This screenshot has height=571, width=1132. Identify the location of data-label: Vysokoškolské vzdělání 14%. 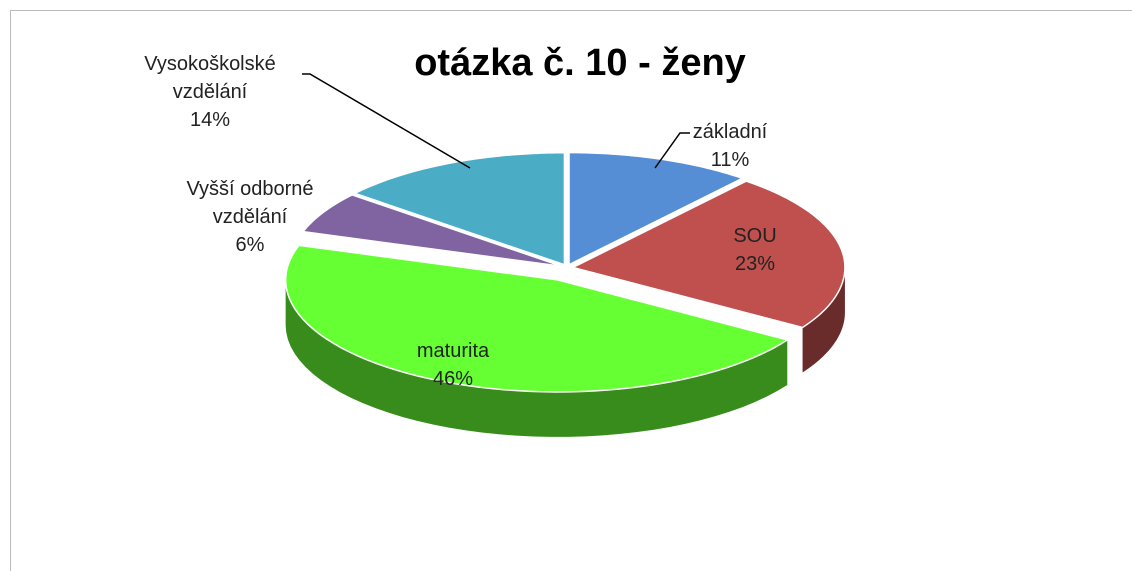
(210, 92).